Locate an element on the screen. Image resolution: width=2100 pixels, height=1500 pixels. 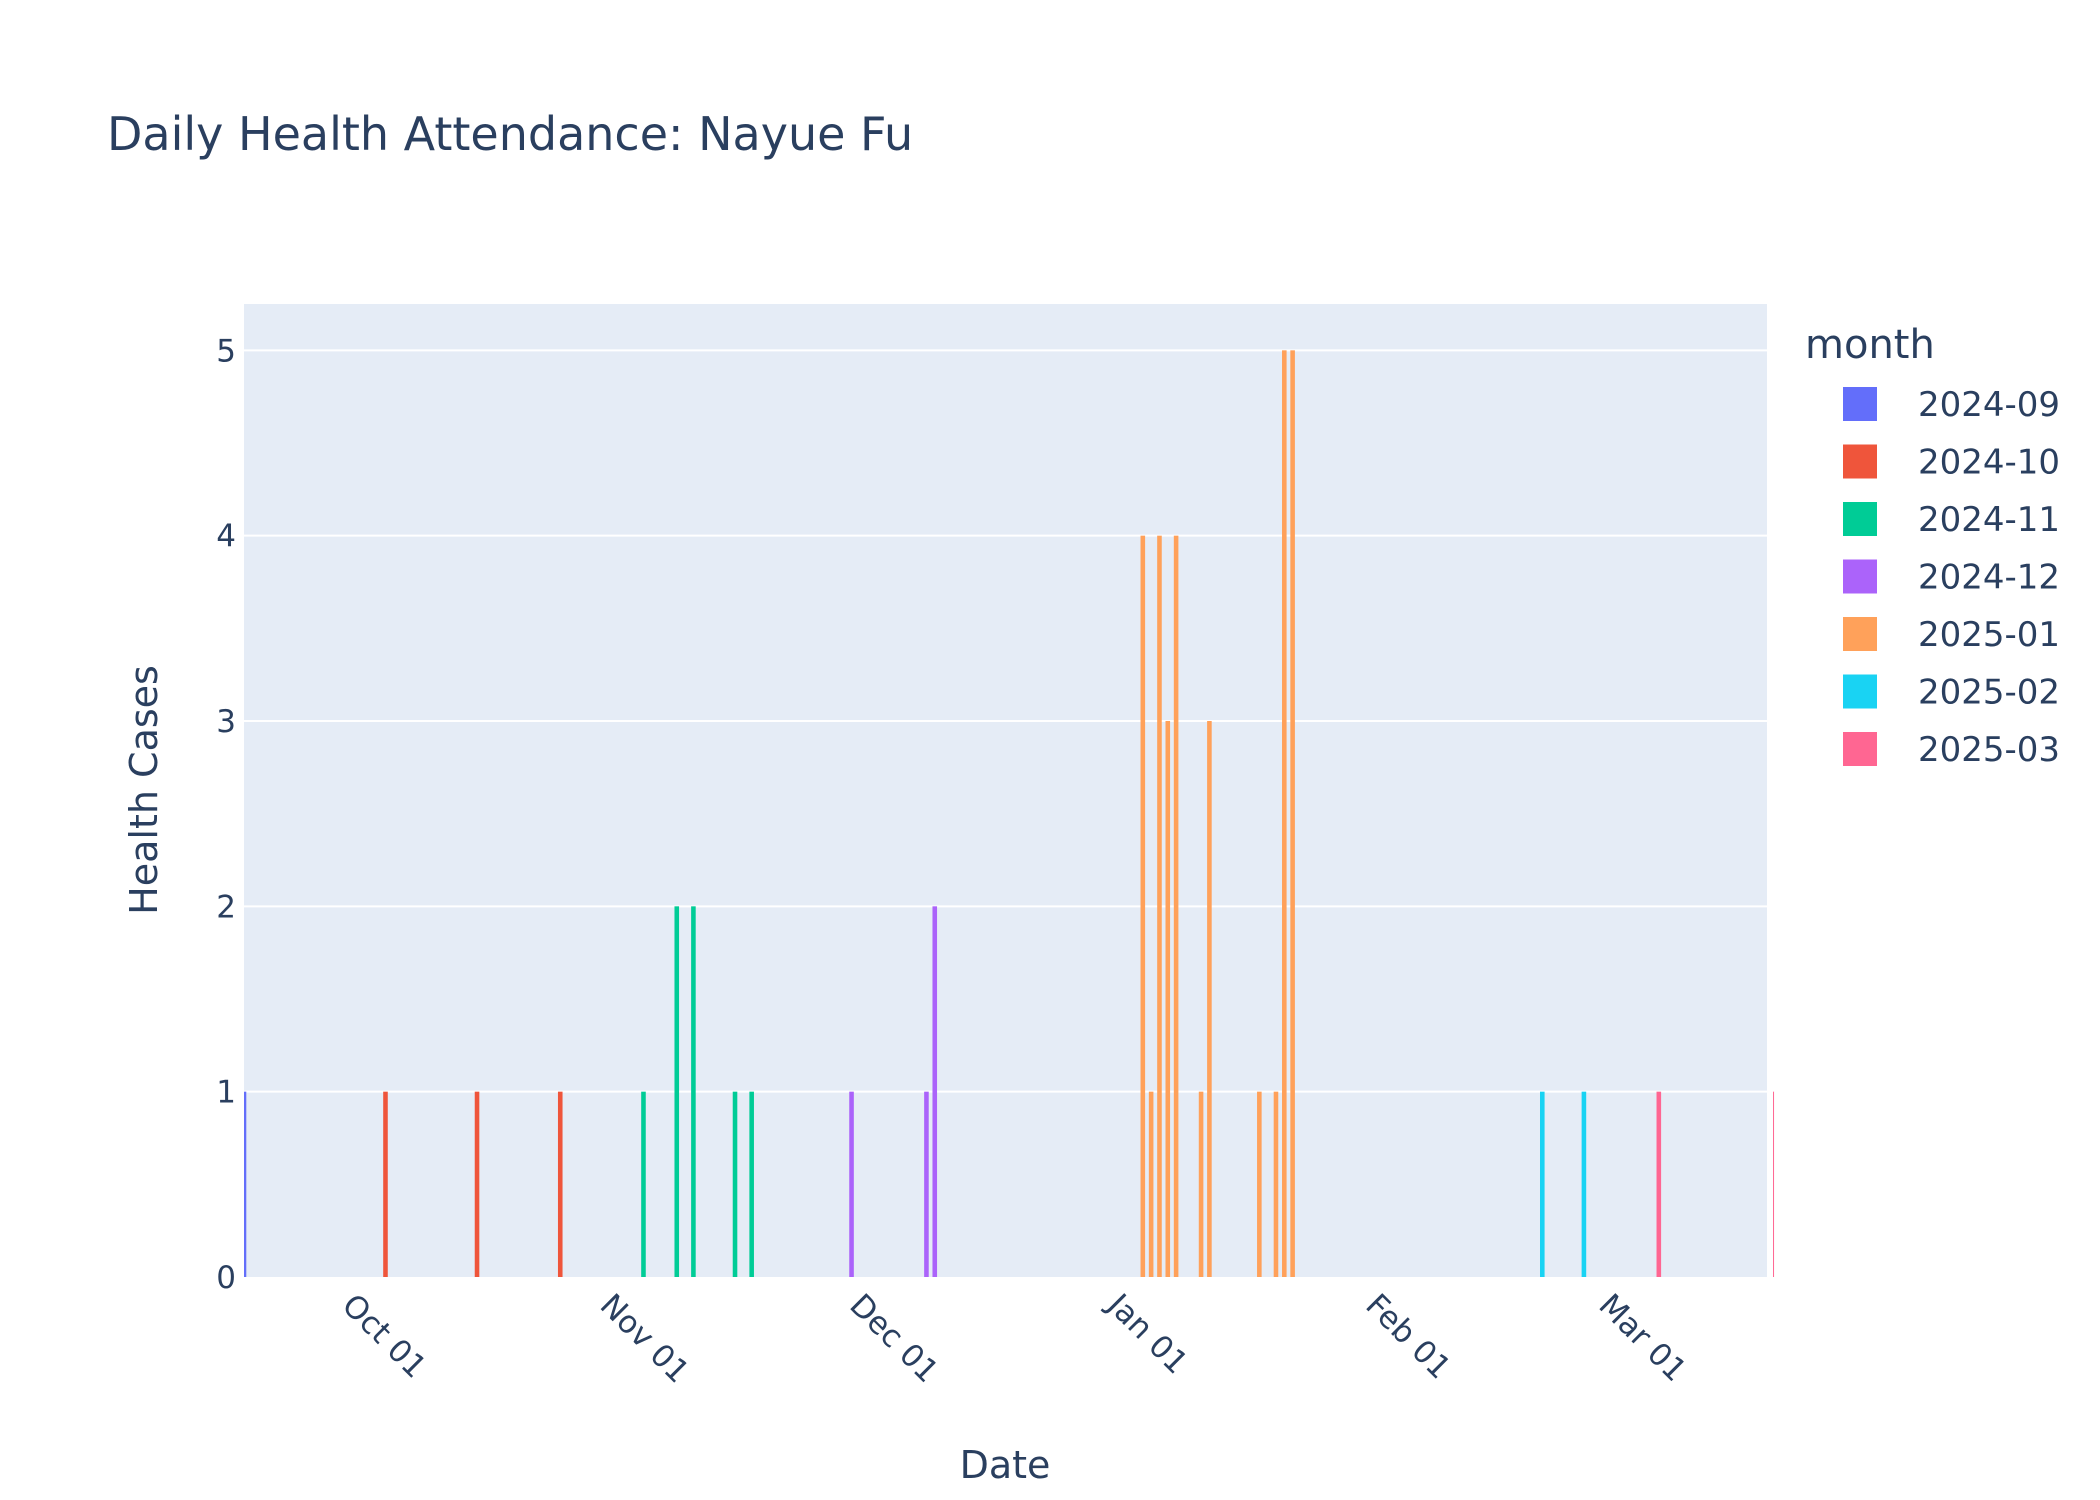
legend-label-2024-09: 2024-09 is located at coordinates (1989, 405).